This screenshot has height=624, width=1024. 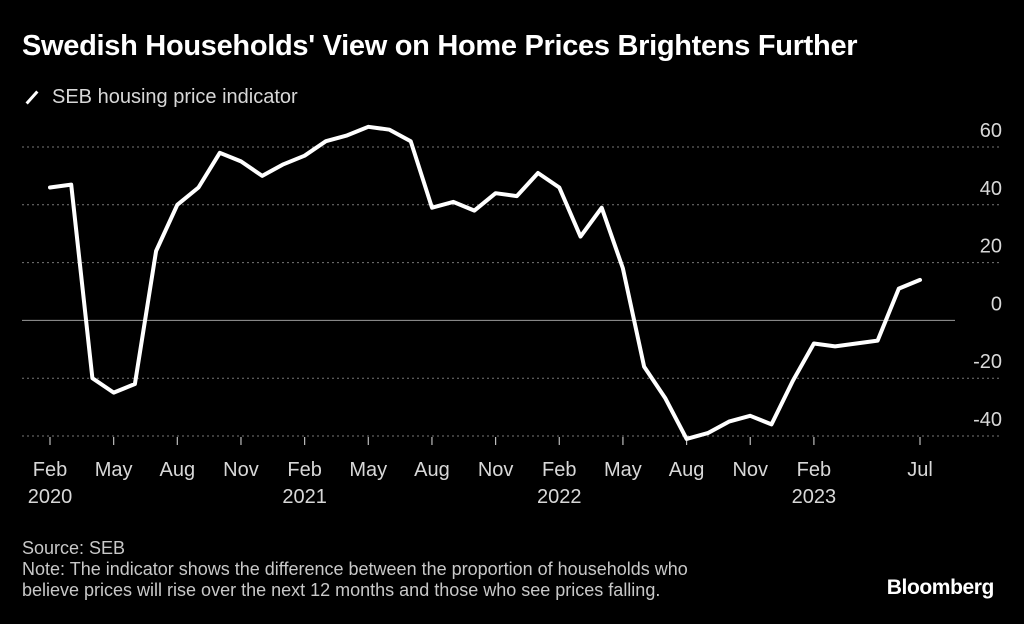 I want to click on bloomberg-logo: Bloomberg, so click(x=940, y=587).